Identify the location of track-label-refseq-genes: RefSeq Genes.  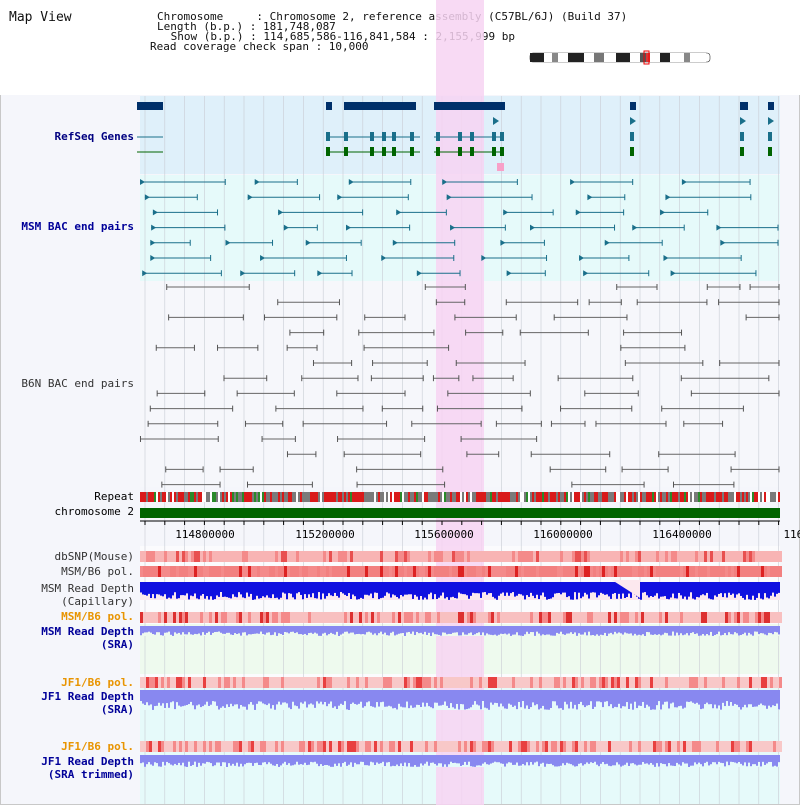
(94, 136).